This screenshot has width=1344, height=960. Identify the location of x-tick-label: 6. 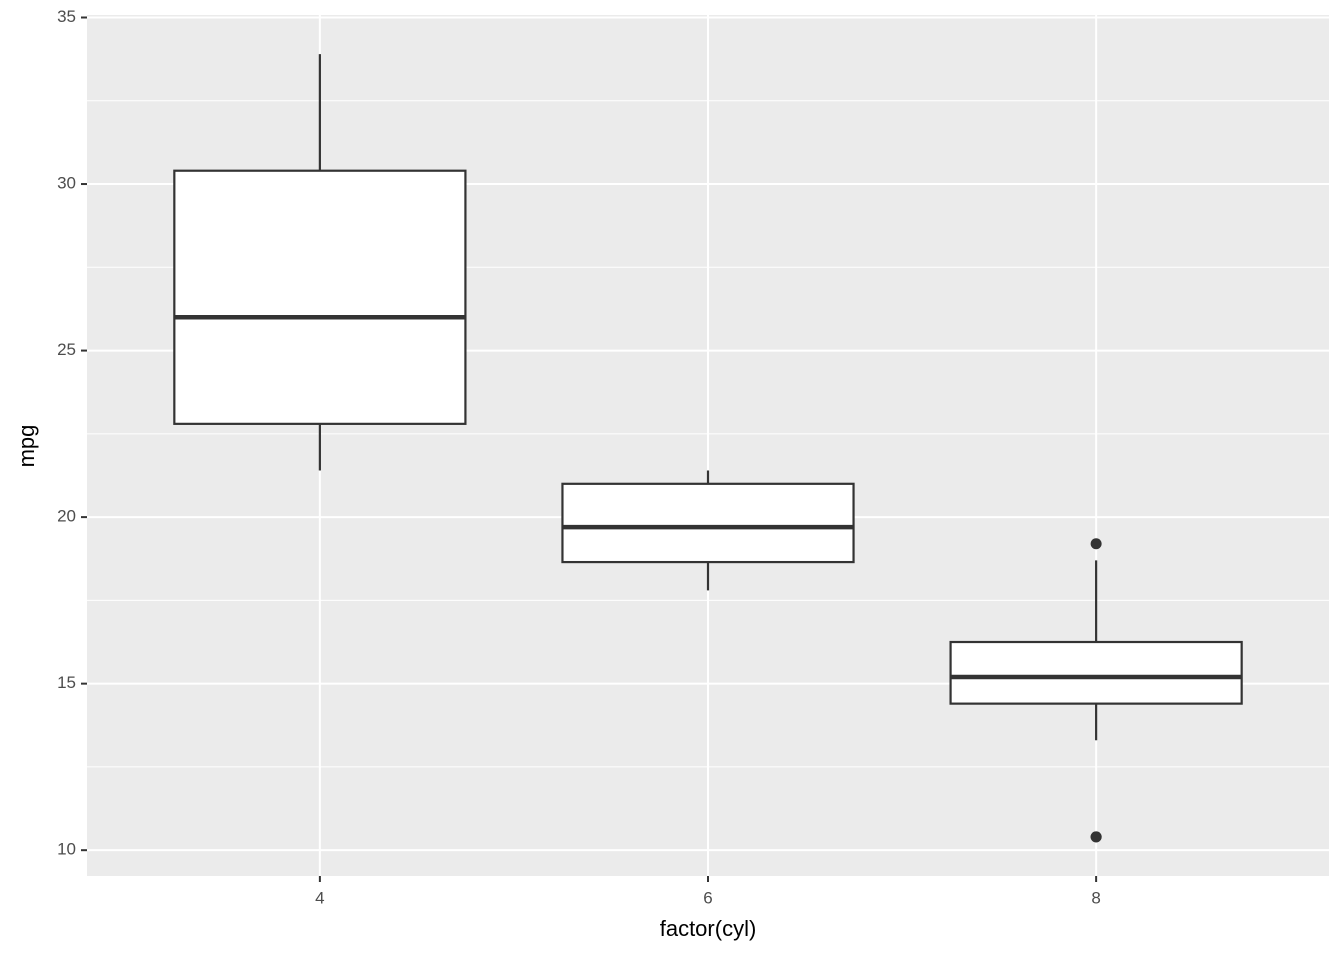
(707, 897).